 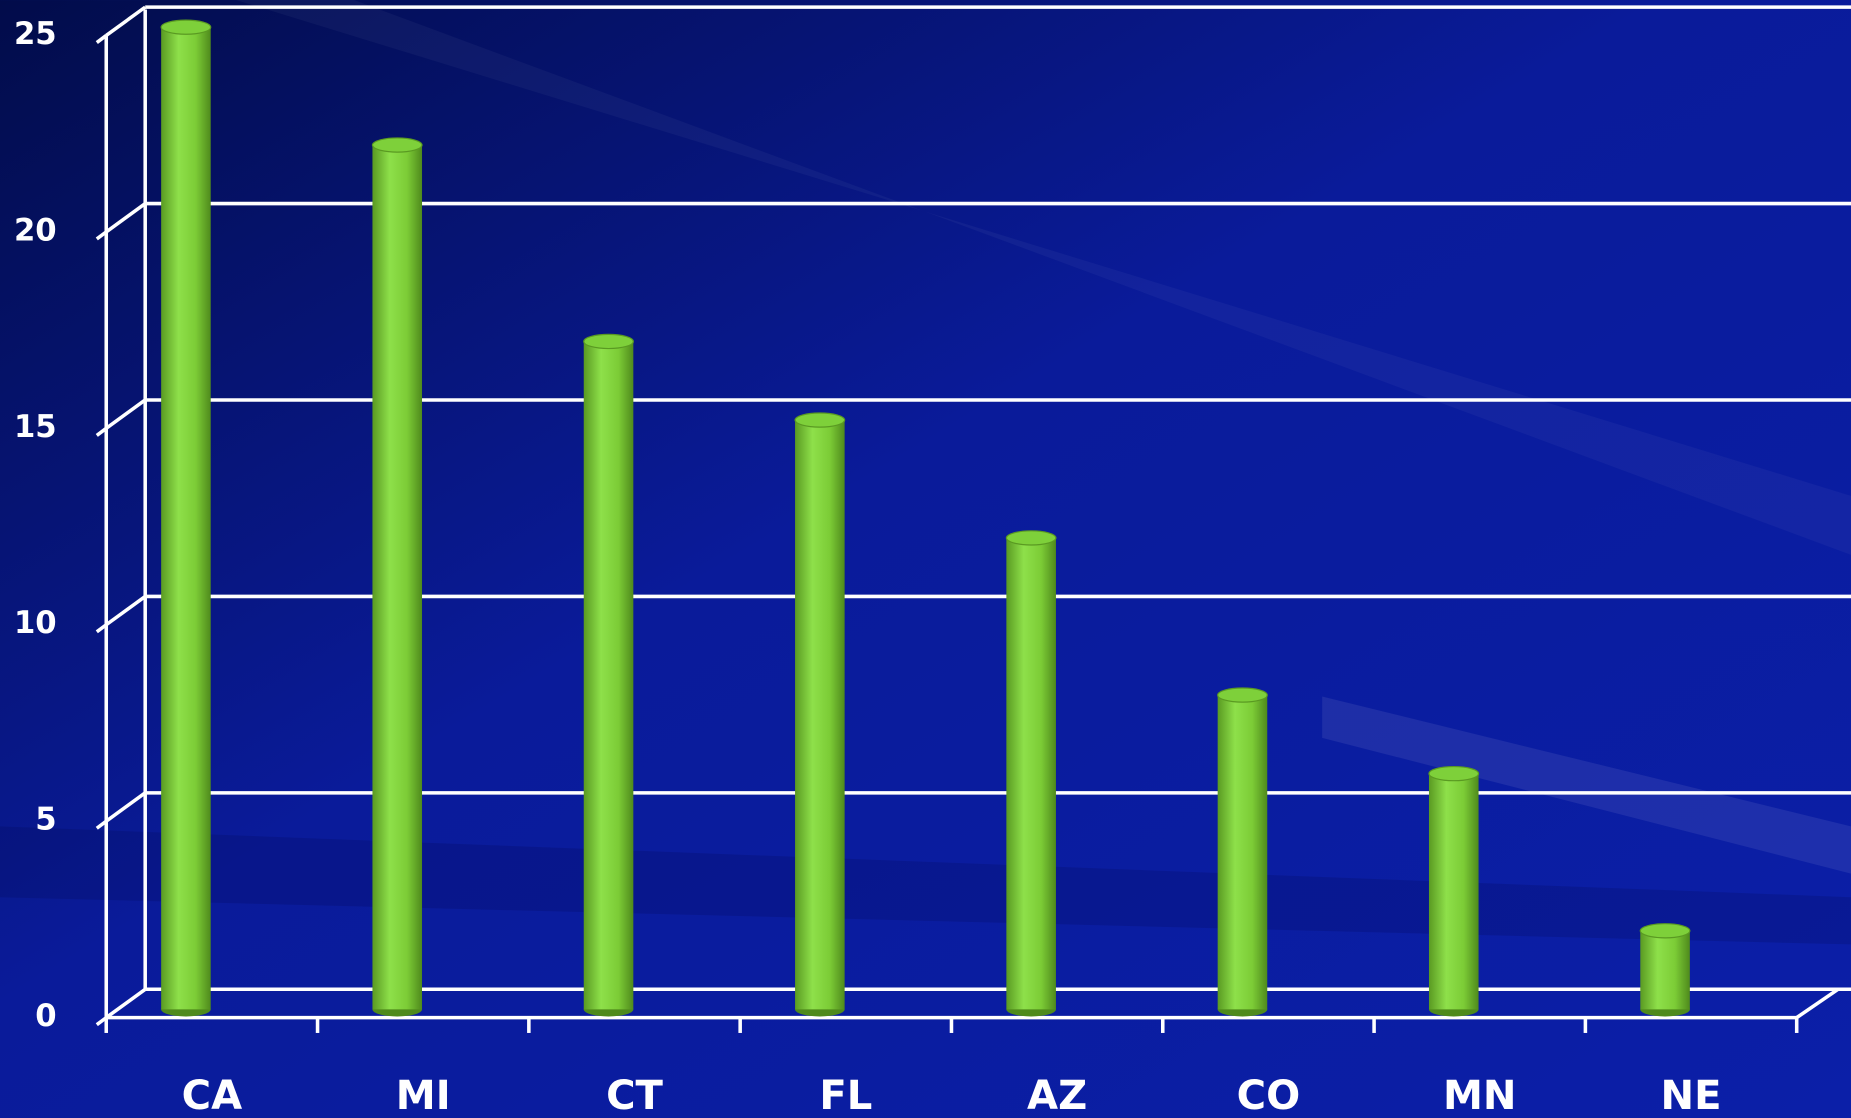 What do you see at coordinates (423, 1095) in the screenshot?
I see `x-tick-label: MI` at bounding box center [423, 1095].